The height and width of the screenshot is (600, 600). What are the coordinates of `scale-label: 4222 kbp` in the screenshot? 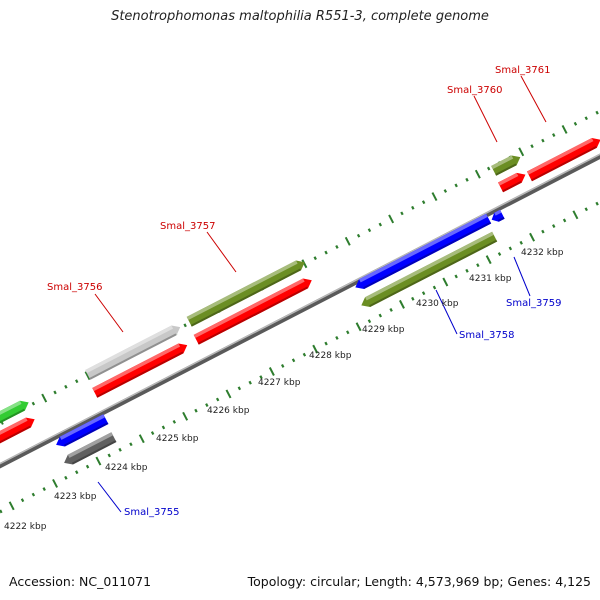 It's located at (25, 527).